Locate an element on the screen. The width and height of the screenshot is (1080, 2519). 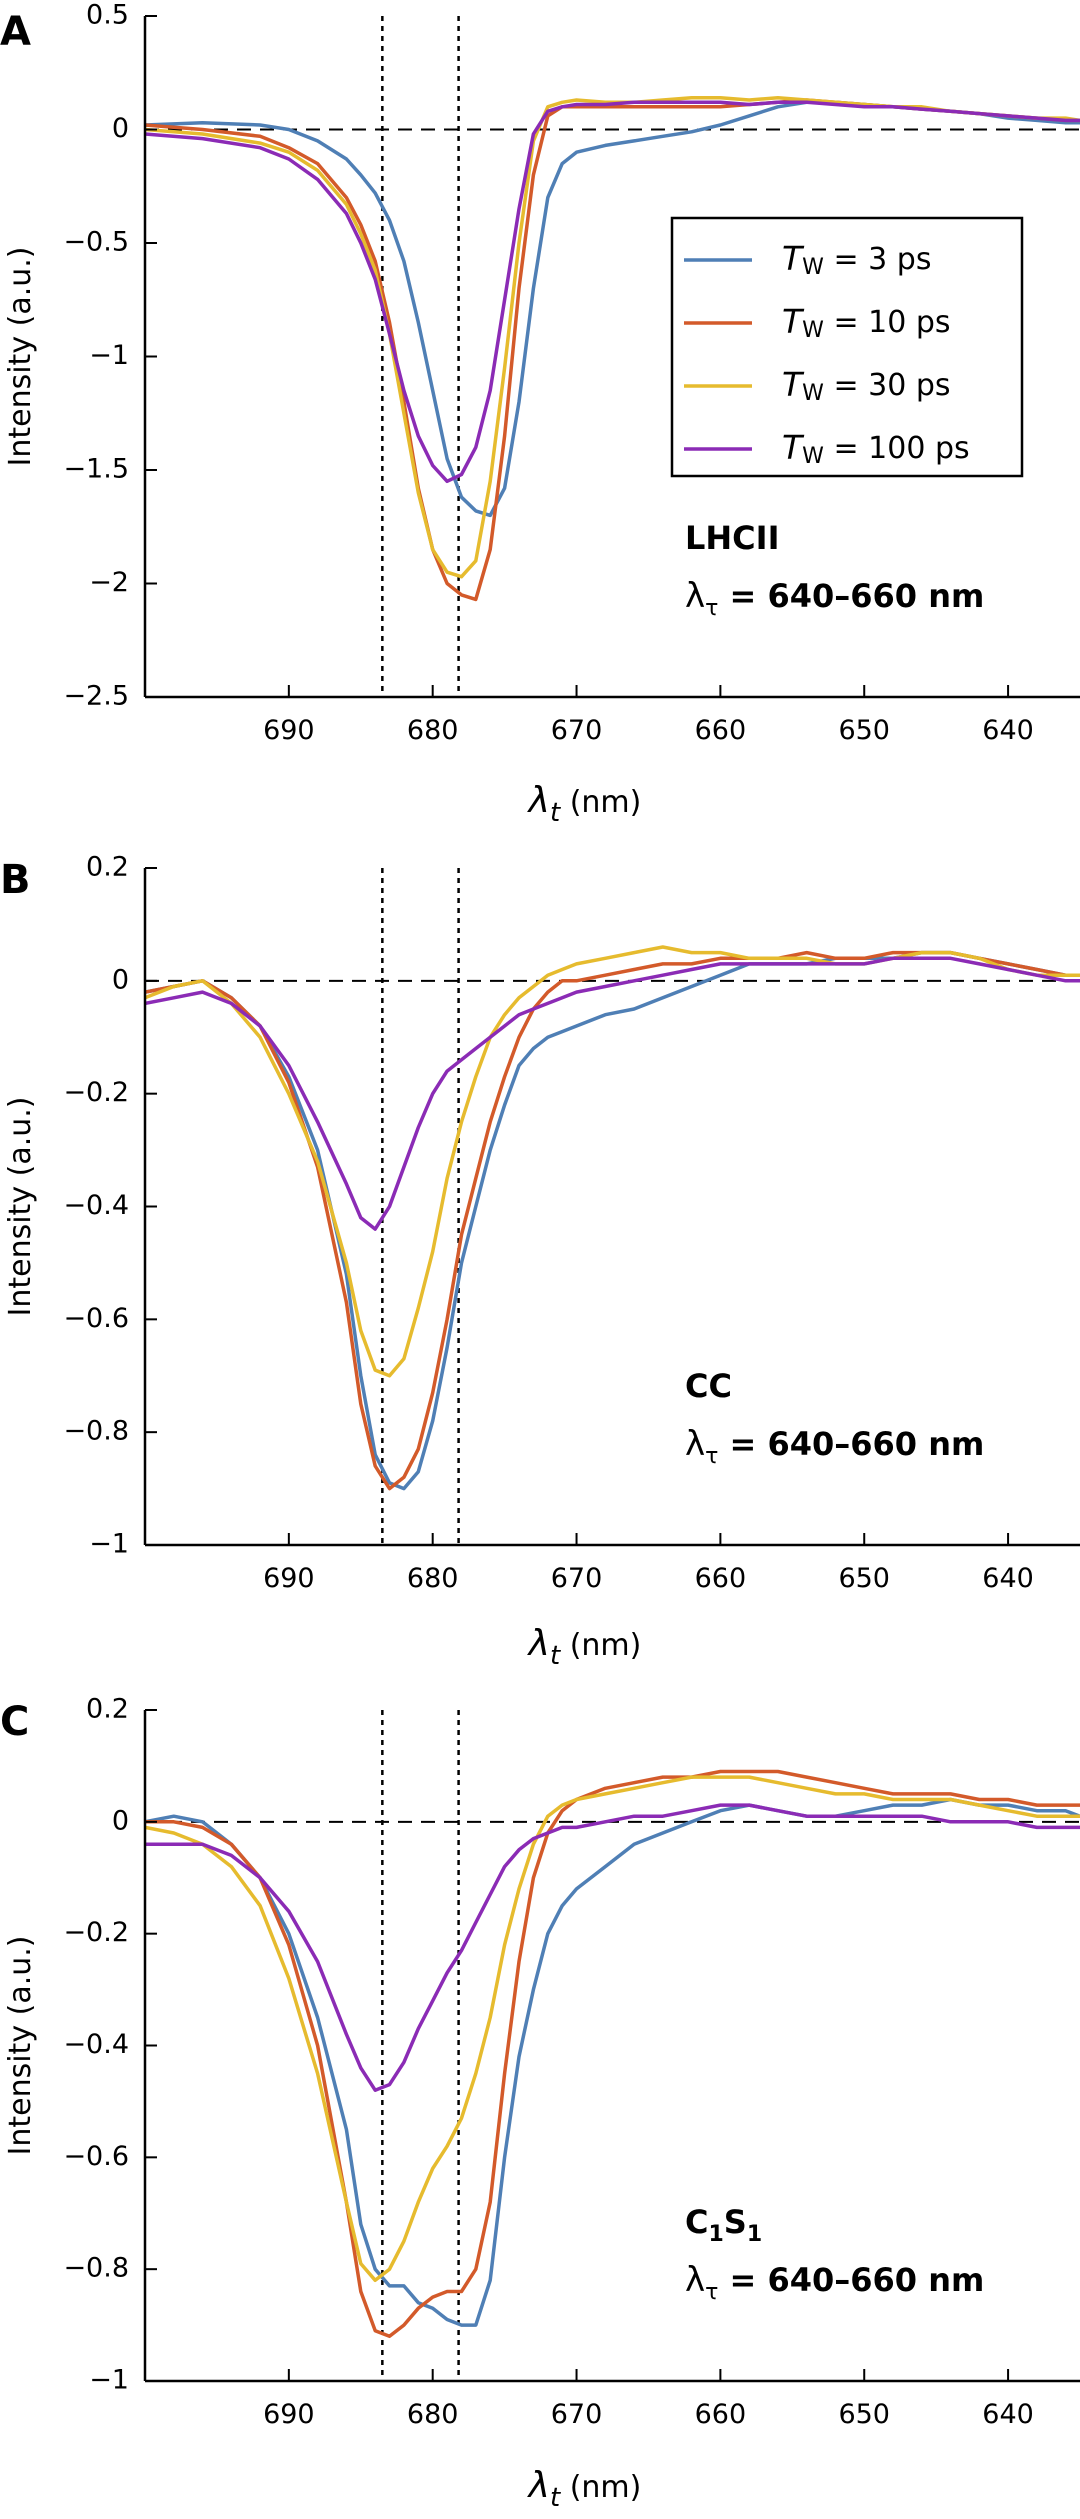
sample-name: S is located at coordinates (735, 2222).